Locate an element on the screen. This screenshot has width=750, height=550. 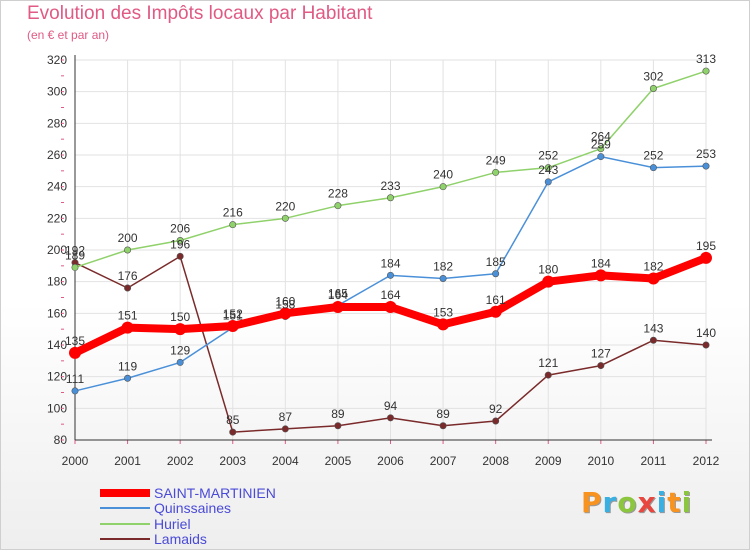
legend-label: Quinssaines is located at coordinates (193, 508).